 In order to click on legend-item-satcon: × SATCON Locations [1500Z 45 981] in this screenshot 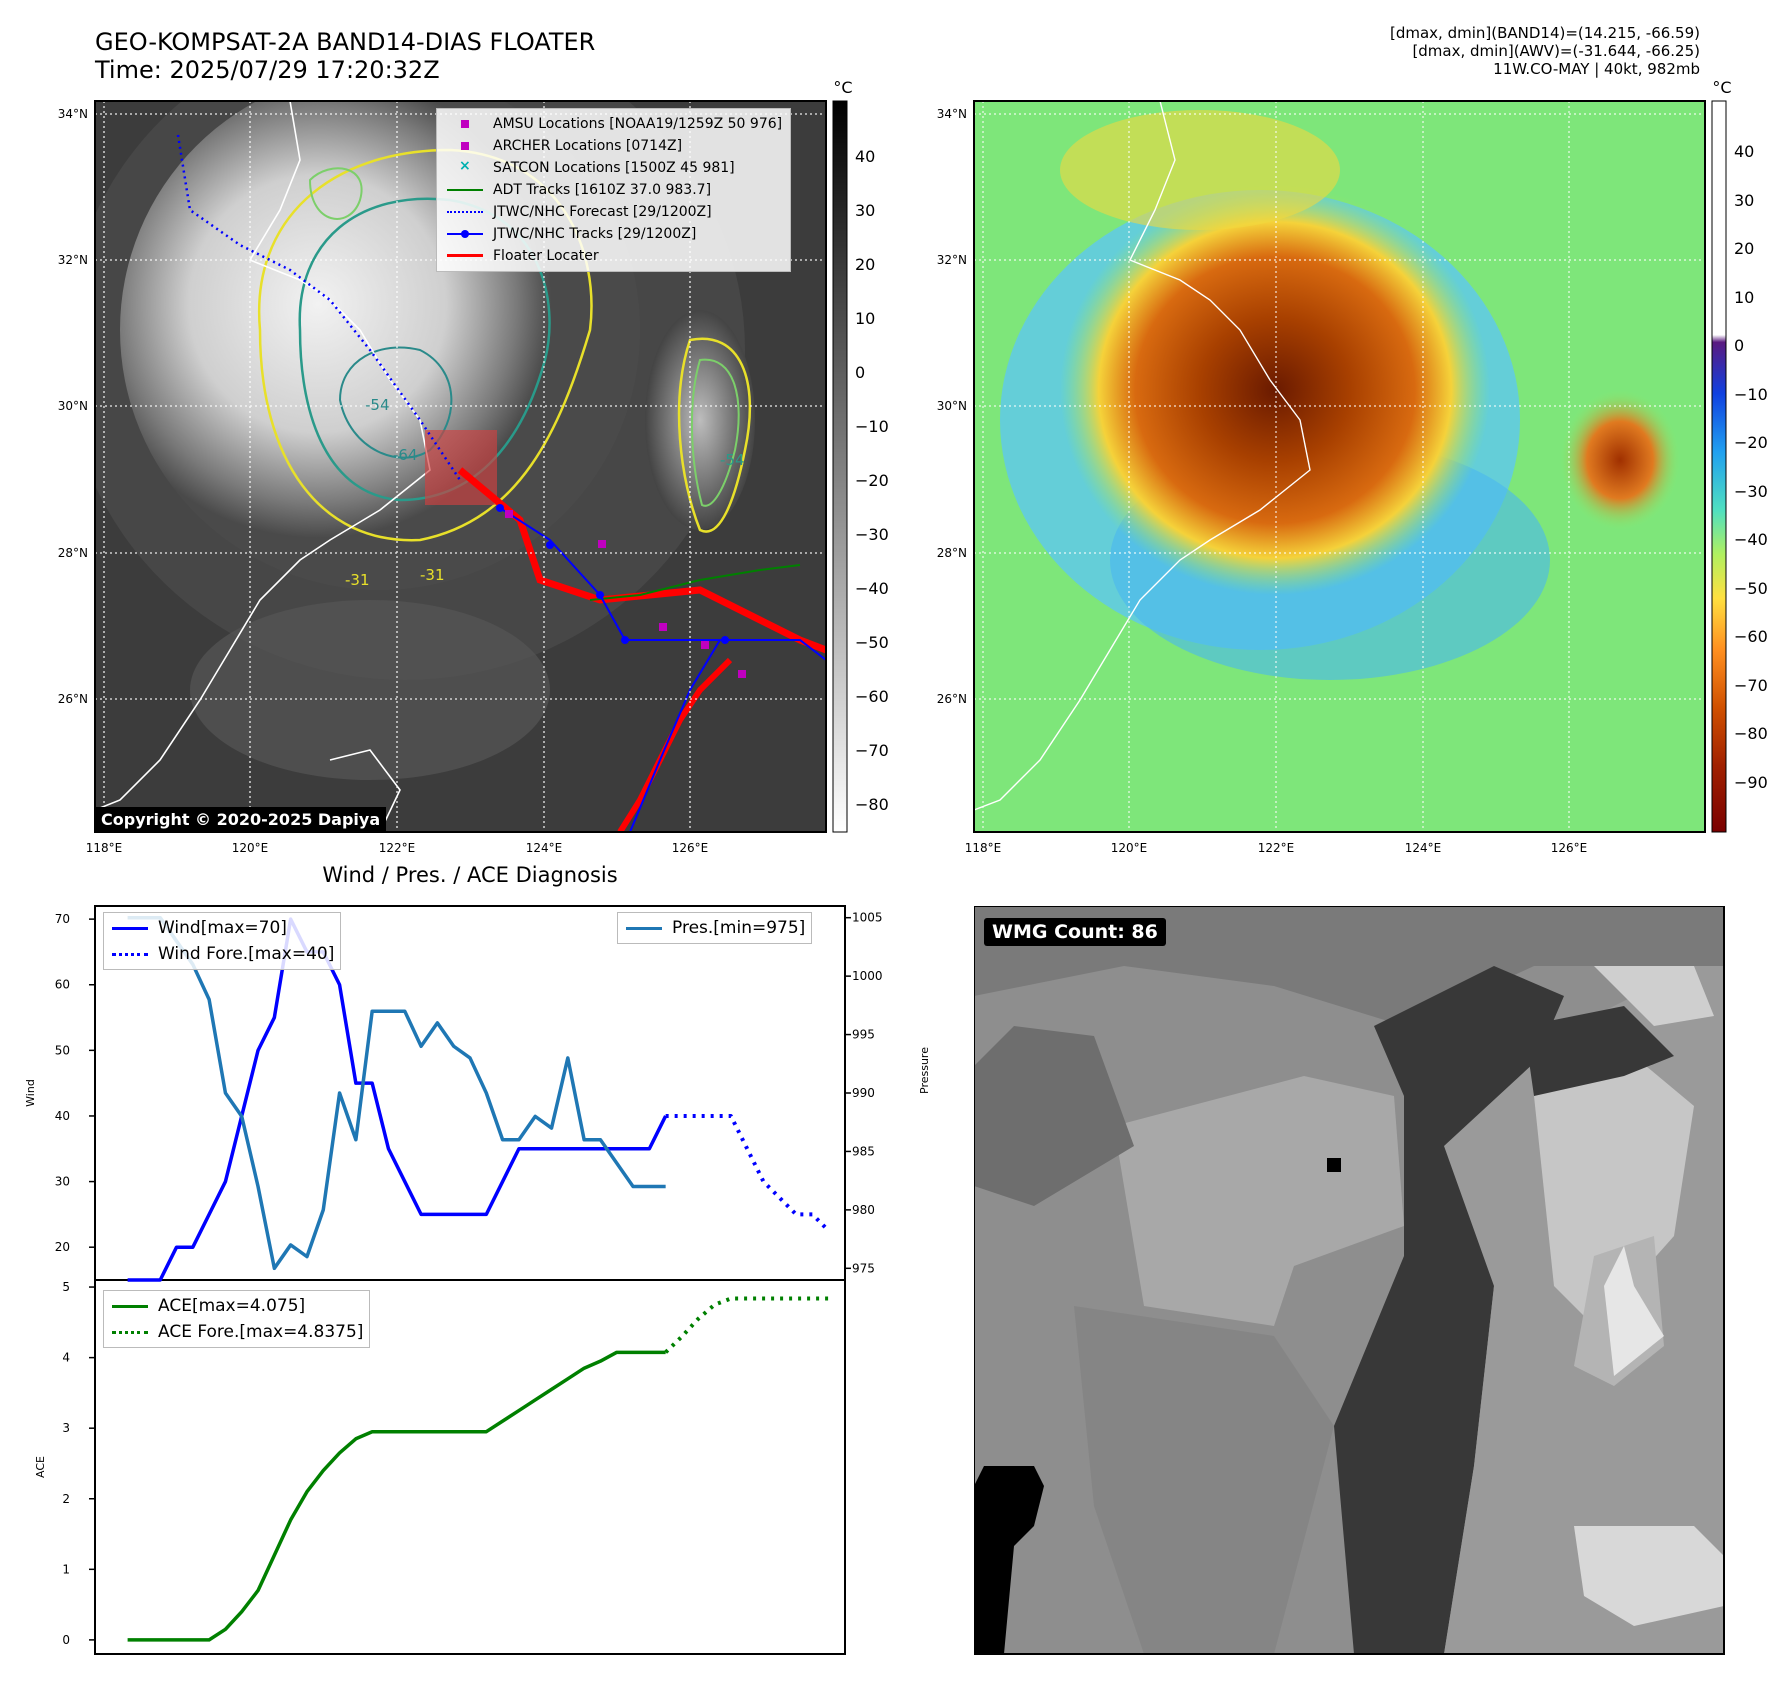, I will do `click(613, 168)`.